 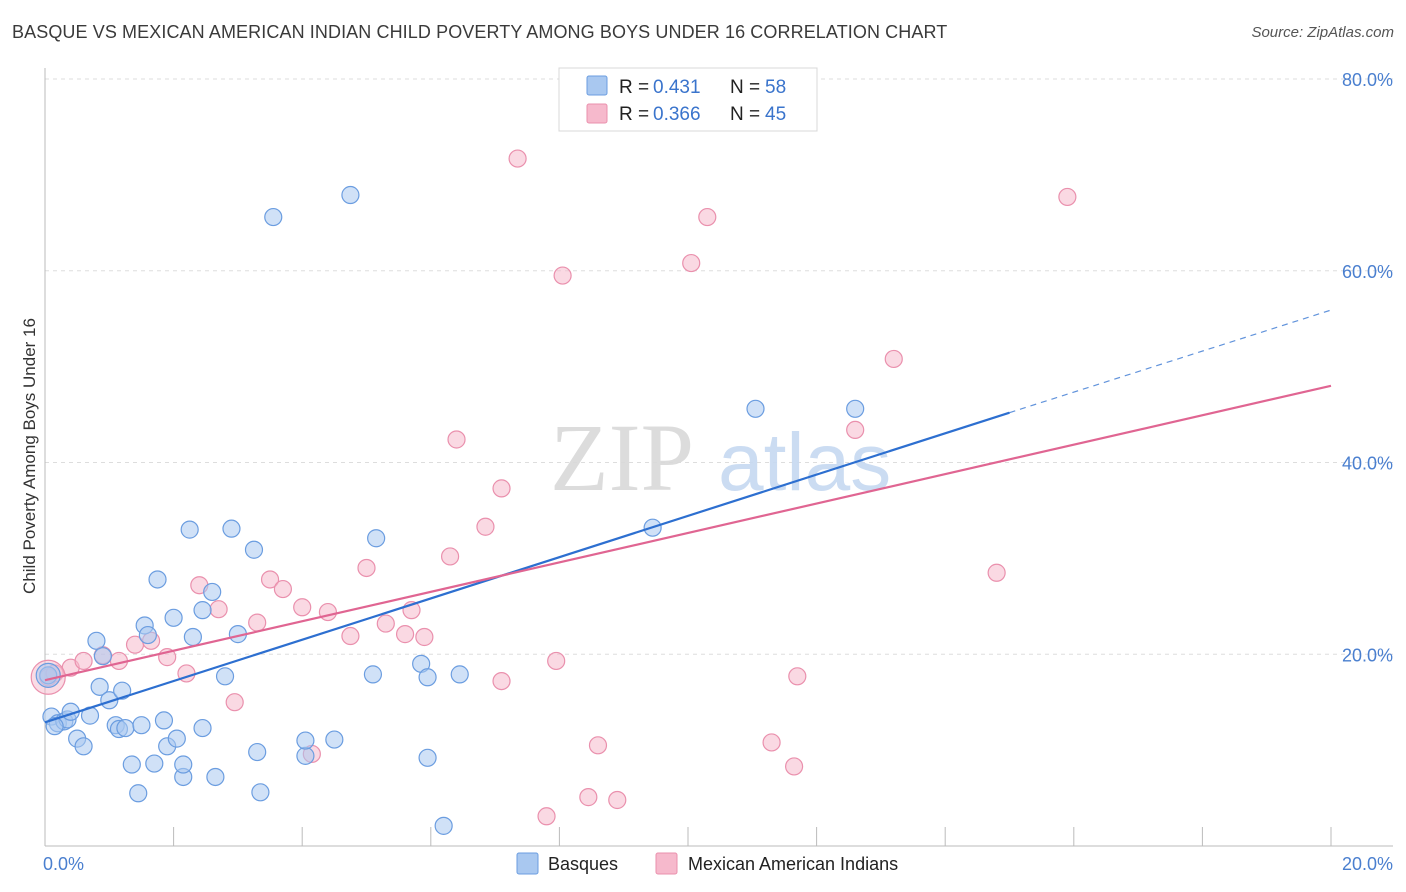 What do you see at coordinates (666, 863) in the screenshot?
I see `bottom-legend-swatch-mexican` at bounding box center [666, 863].